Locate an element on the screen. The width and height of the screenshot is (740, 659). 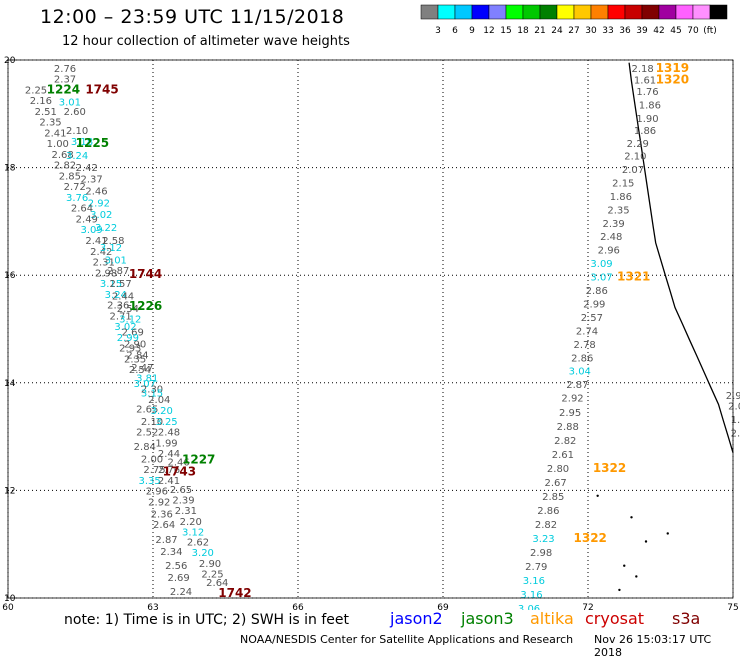
swh-value-label: 2.15 is located at coordinates (623, 183).